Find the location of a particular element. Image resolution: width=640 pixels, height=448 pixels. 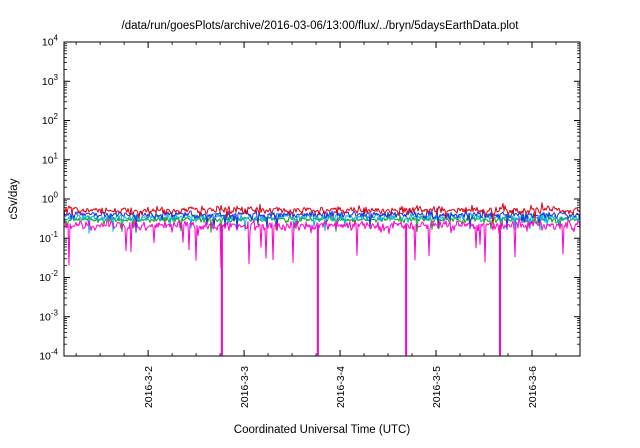

y-tick-label: 10⁰ is located at coordinates (50, 198).